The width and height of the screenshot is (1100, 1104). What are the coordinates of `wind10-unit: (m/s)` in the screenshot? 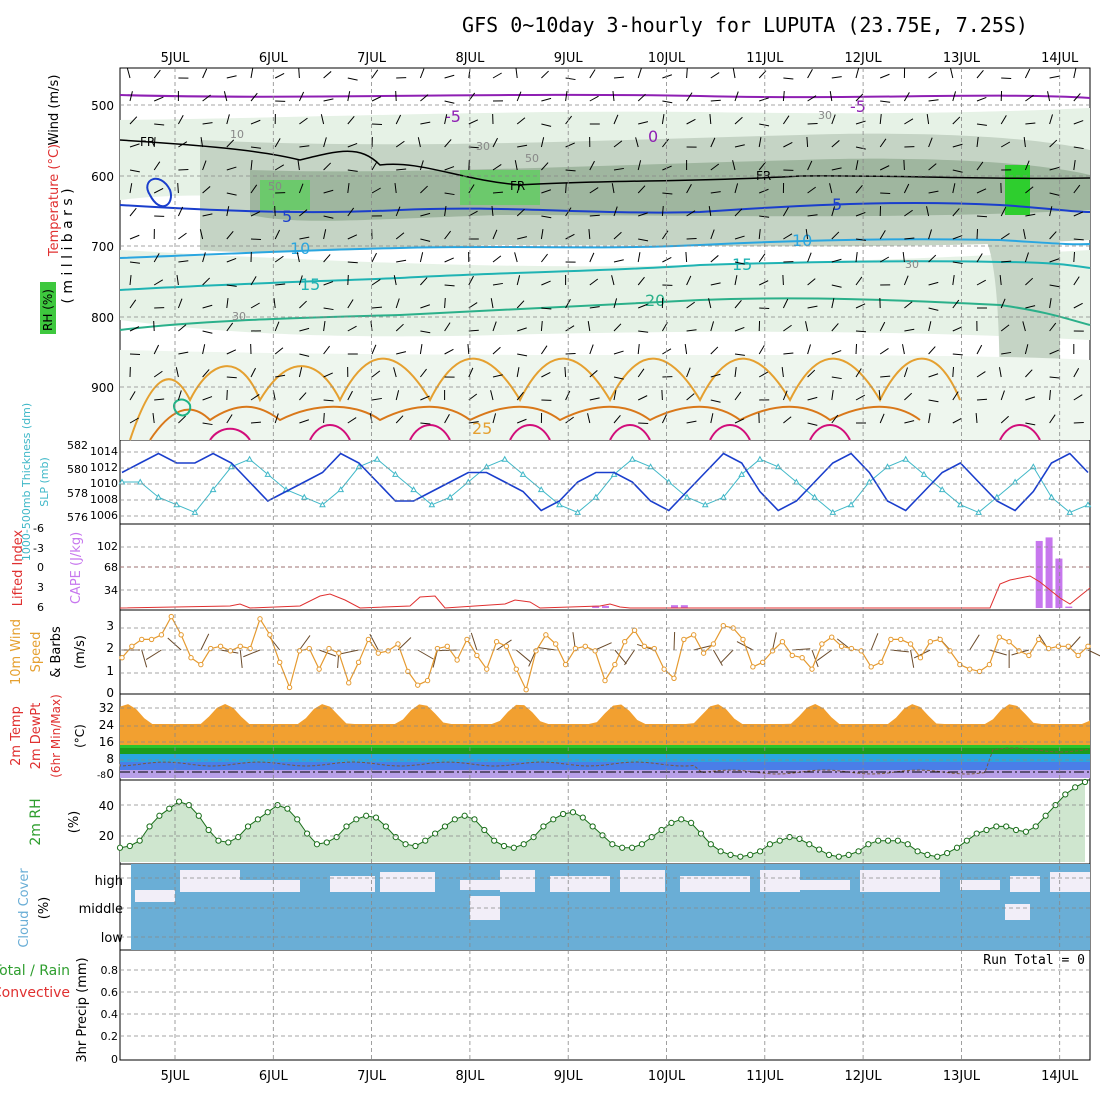 It's located at (80, 652).